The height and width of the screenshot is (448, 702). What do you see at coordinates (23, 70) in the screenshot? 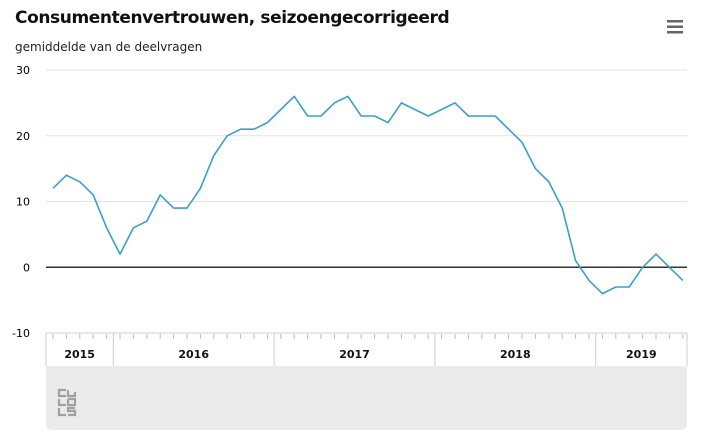
I see `y-tick-label: 30` at bounding box center [23, 70].